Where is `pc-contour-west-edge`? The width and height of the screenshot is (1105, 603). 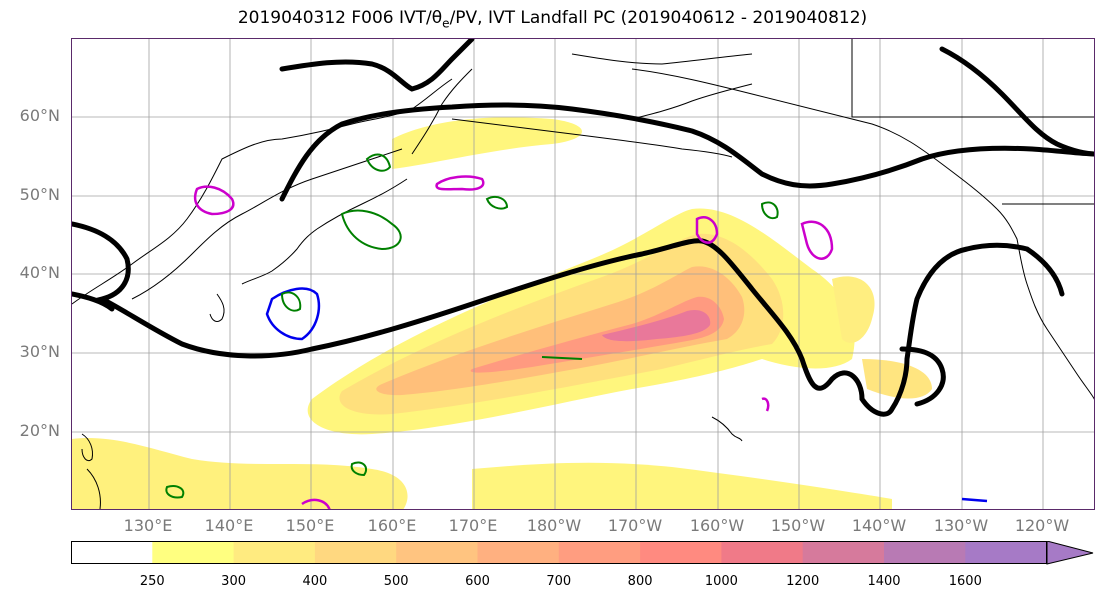
pc-contour-west-edge is located at coordinates (93, 301).